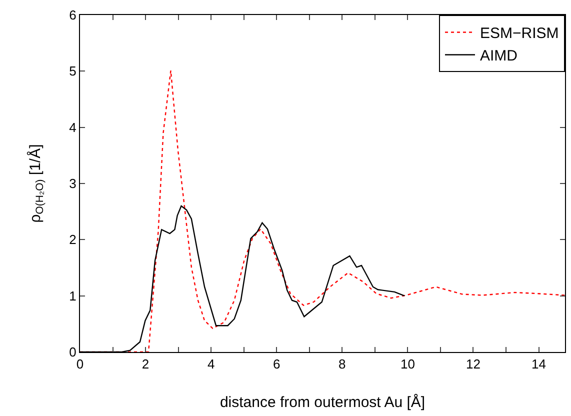 Image resolution: width=571 pixels, height=416 pixels. Describe the element at coordinates (473, 364) in the screenshot. I see `x-tick-label: 12` at that location.